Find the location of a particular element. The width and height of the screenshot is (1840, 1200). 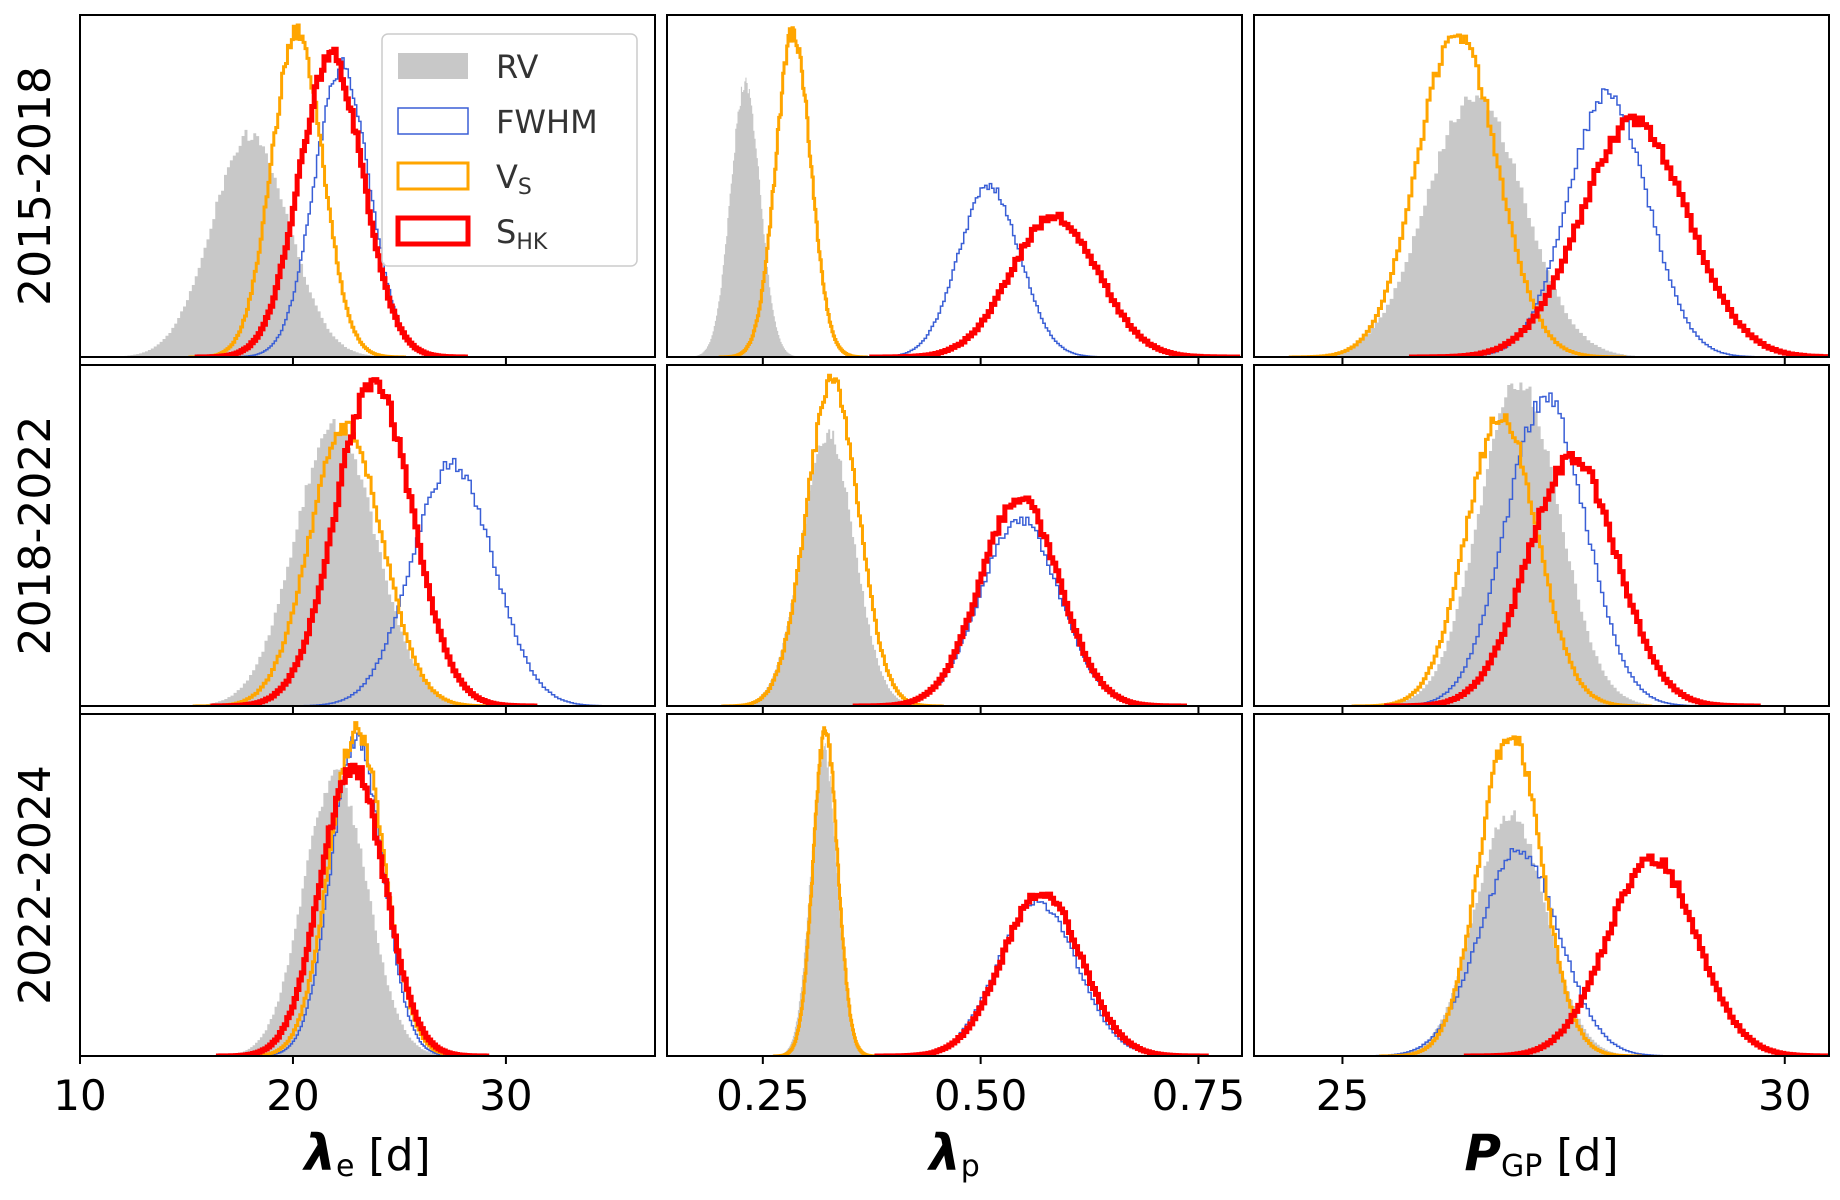

axis-labels: λe [d] λp PGP [d] is located at coordinates (959, 1154).